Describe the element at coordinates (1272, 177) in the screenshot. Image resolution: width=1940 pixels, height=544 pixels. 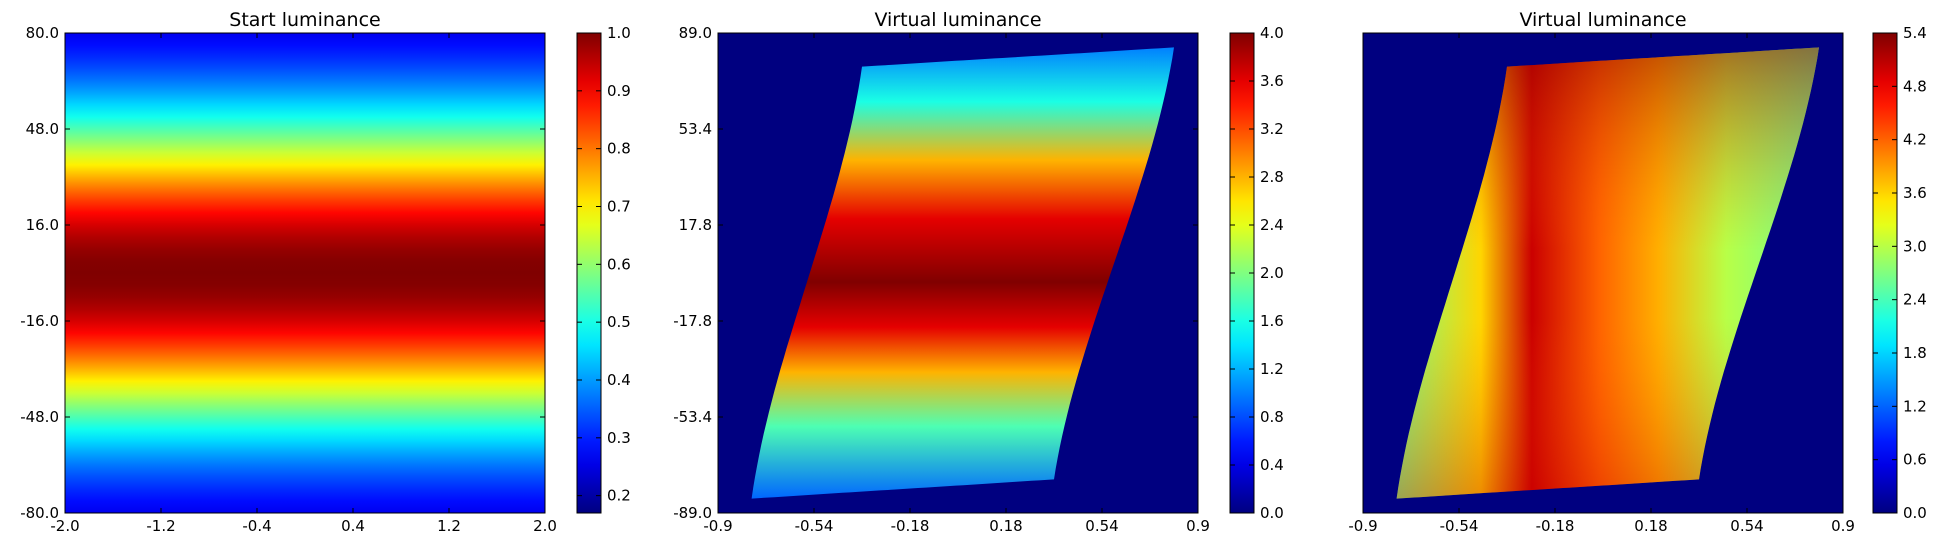
I see `colorbar-tick-label: 2.8` at that location.